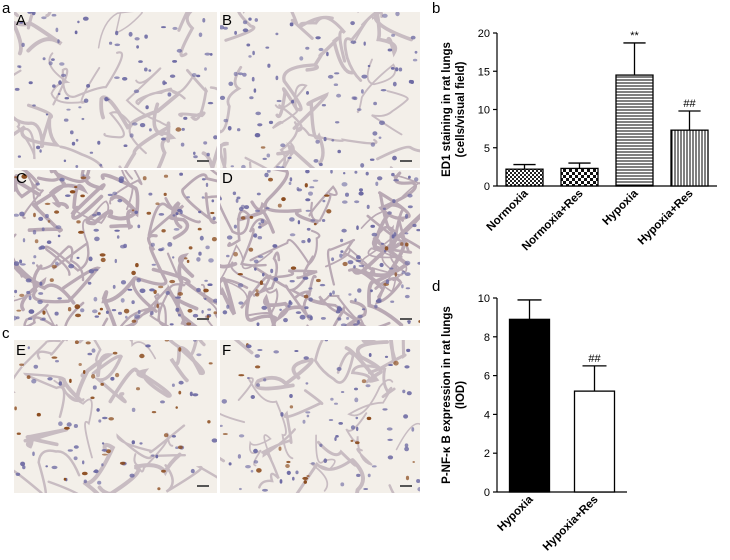 Image resolution: width=730 pixels, height=560 pixels. I want to click on micrograph-A: A, so click(115, 90).